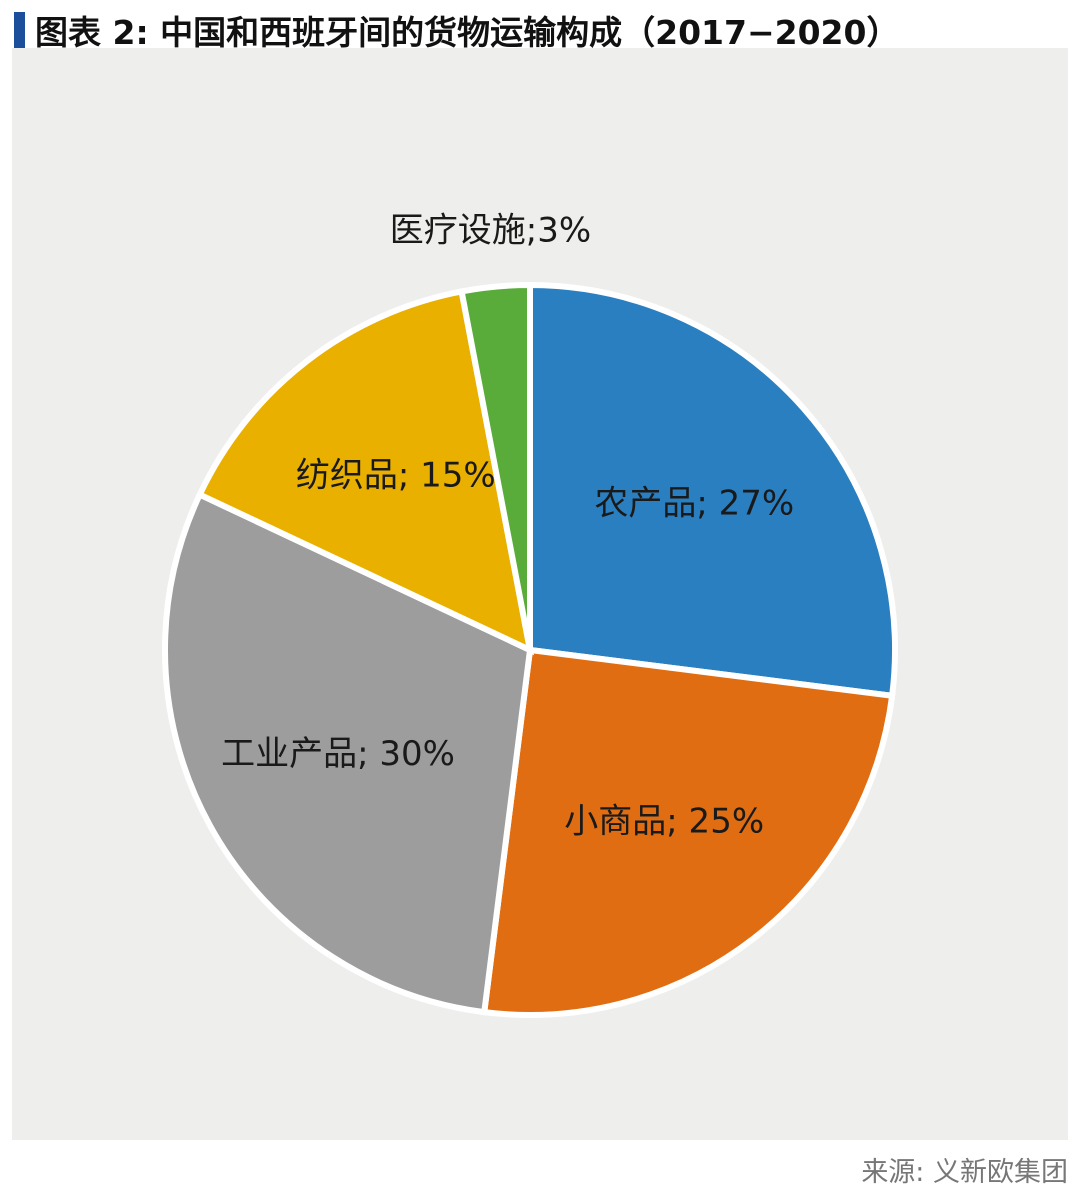 This screenshot has width=1080, height=1192. Describe the element at coordinates (396, 475) in the screenshot. I see `slice-label: 纺织品; 15%` at that location.